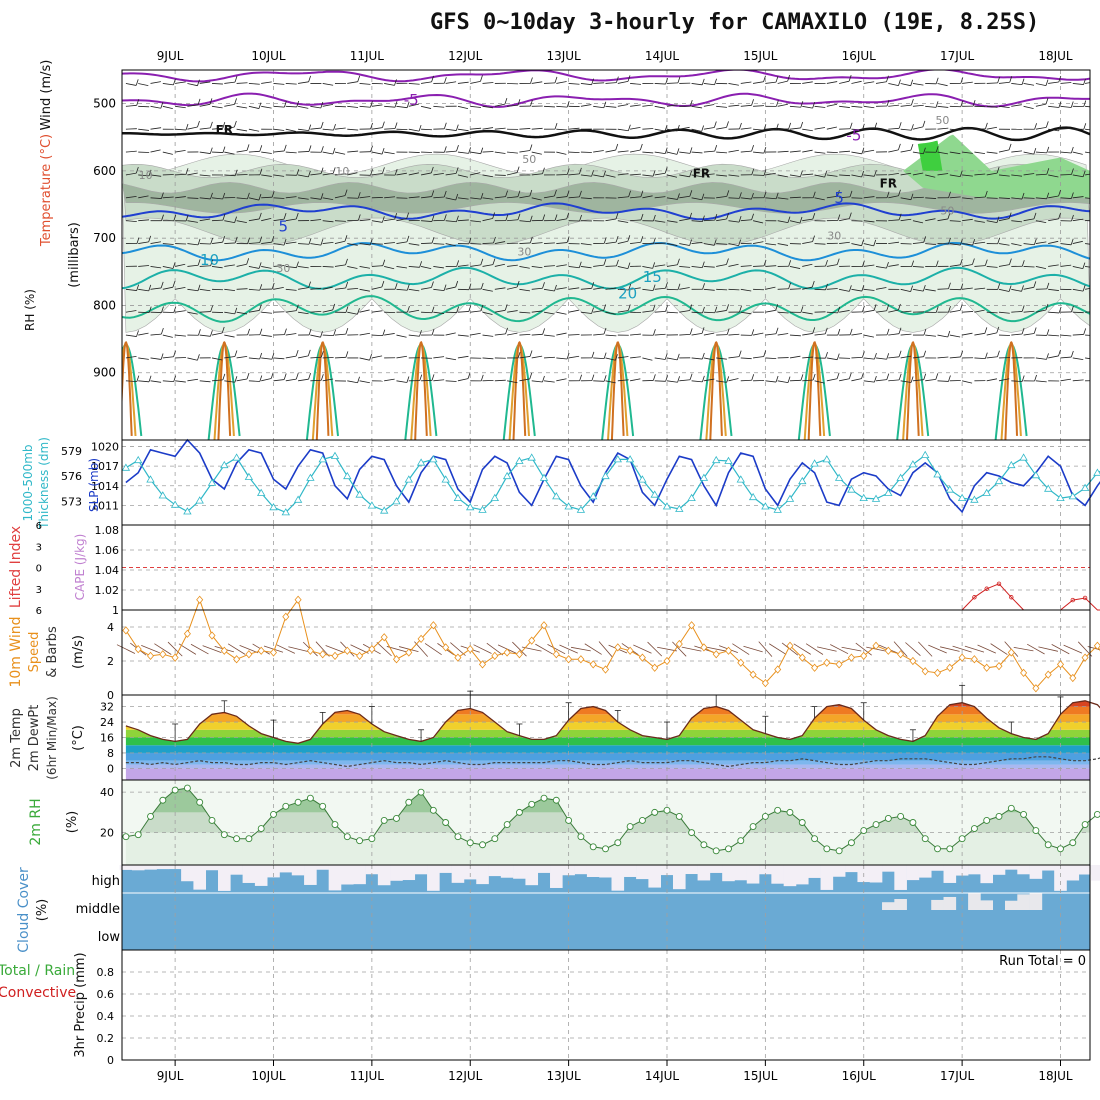  I want to click on temp-contour-minus5, so click(606, 100).